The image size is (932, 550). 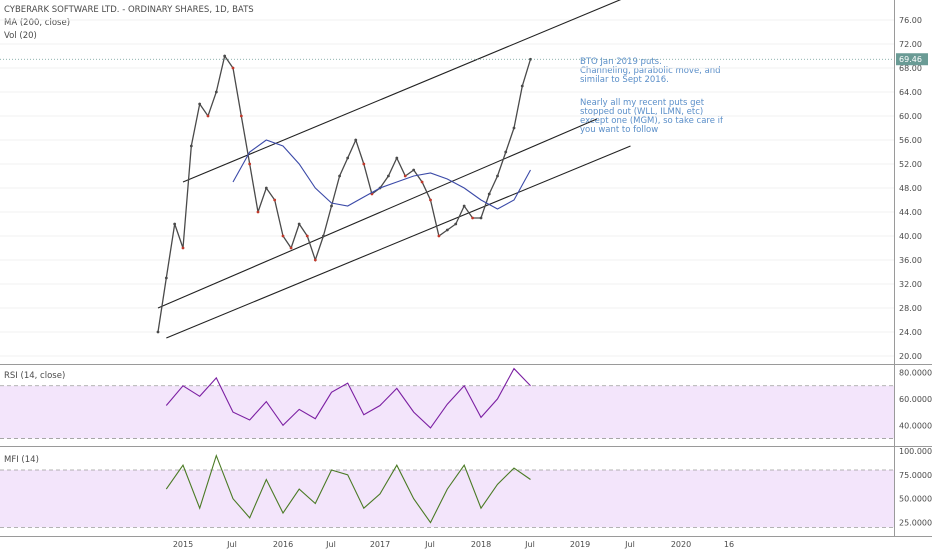 What do you see at coordinates (621, 62) in the screenshot?
I see `note1-line1: BTO Jan 2019 puts.` at bounding box center [621, 62].